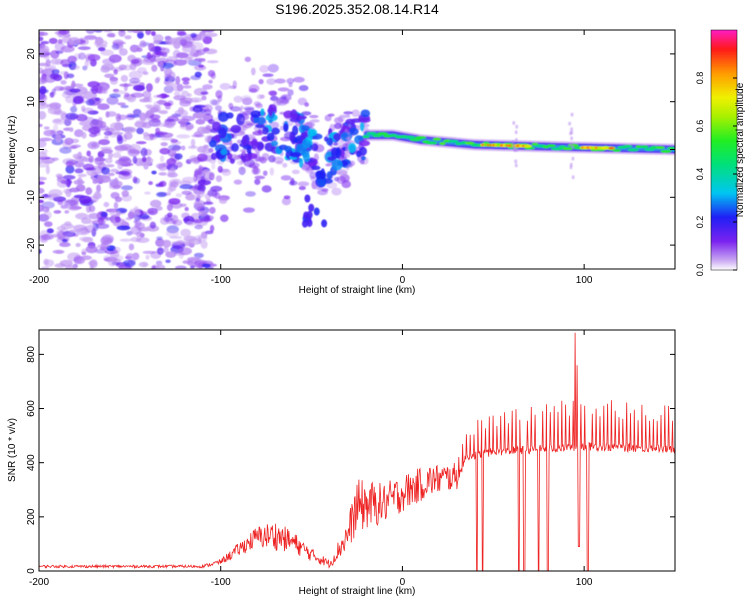  What do you see at coordinates (700, 174) in the screenshot?
I see `colorbar-tick-label: 0.4` at bounding box center [700, 174].